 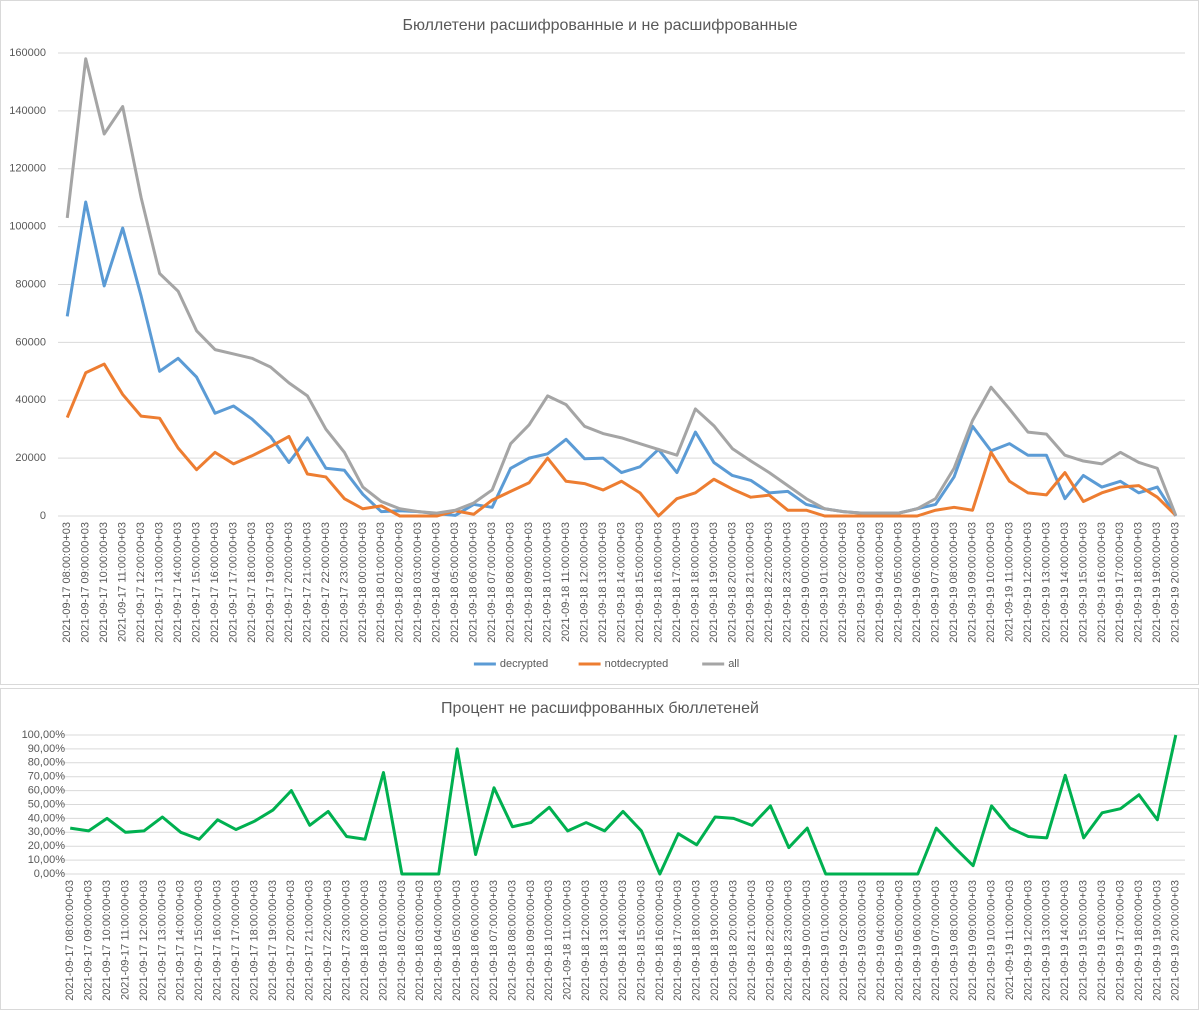 What do you see at coordinates (47, 749) in the screenshot?
I see `y-tick-label: 90,00%` at bounding box center [47, 749].